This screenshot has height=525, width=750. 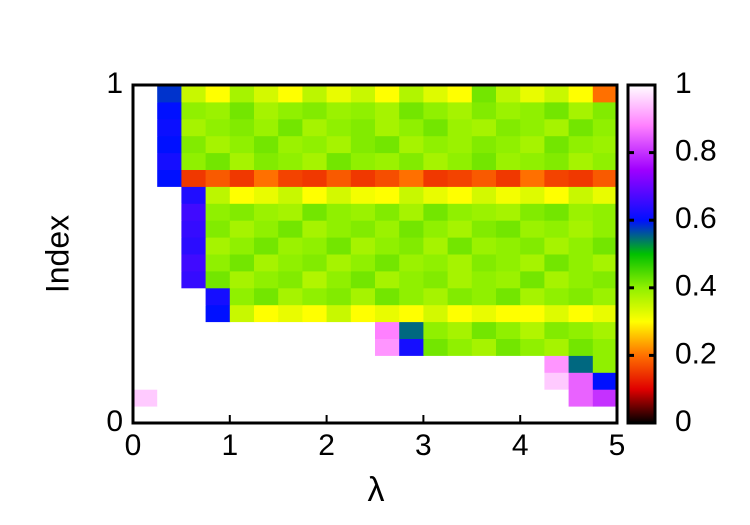 What do you see at coordinates (423, 445) in the screenshot?
I see `x-tick-label: 3` at bounding box center [423, 445].